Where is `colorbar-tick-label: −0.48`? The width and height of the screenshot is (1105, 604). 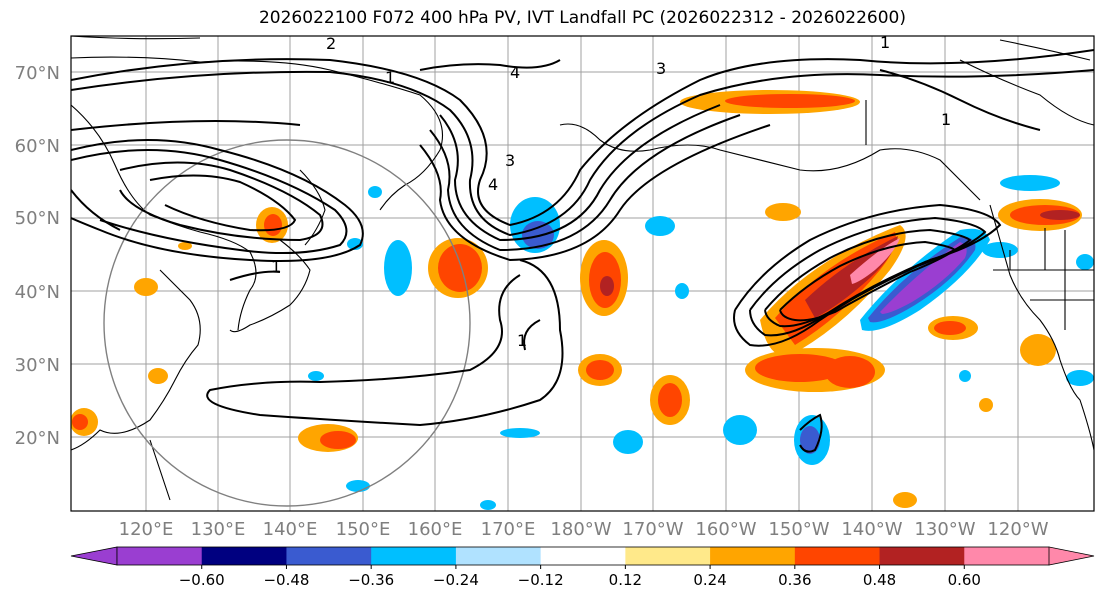
colorbar-tick-label: −0.48 is located at coordinates (286, 580).